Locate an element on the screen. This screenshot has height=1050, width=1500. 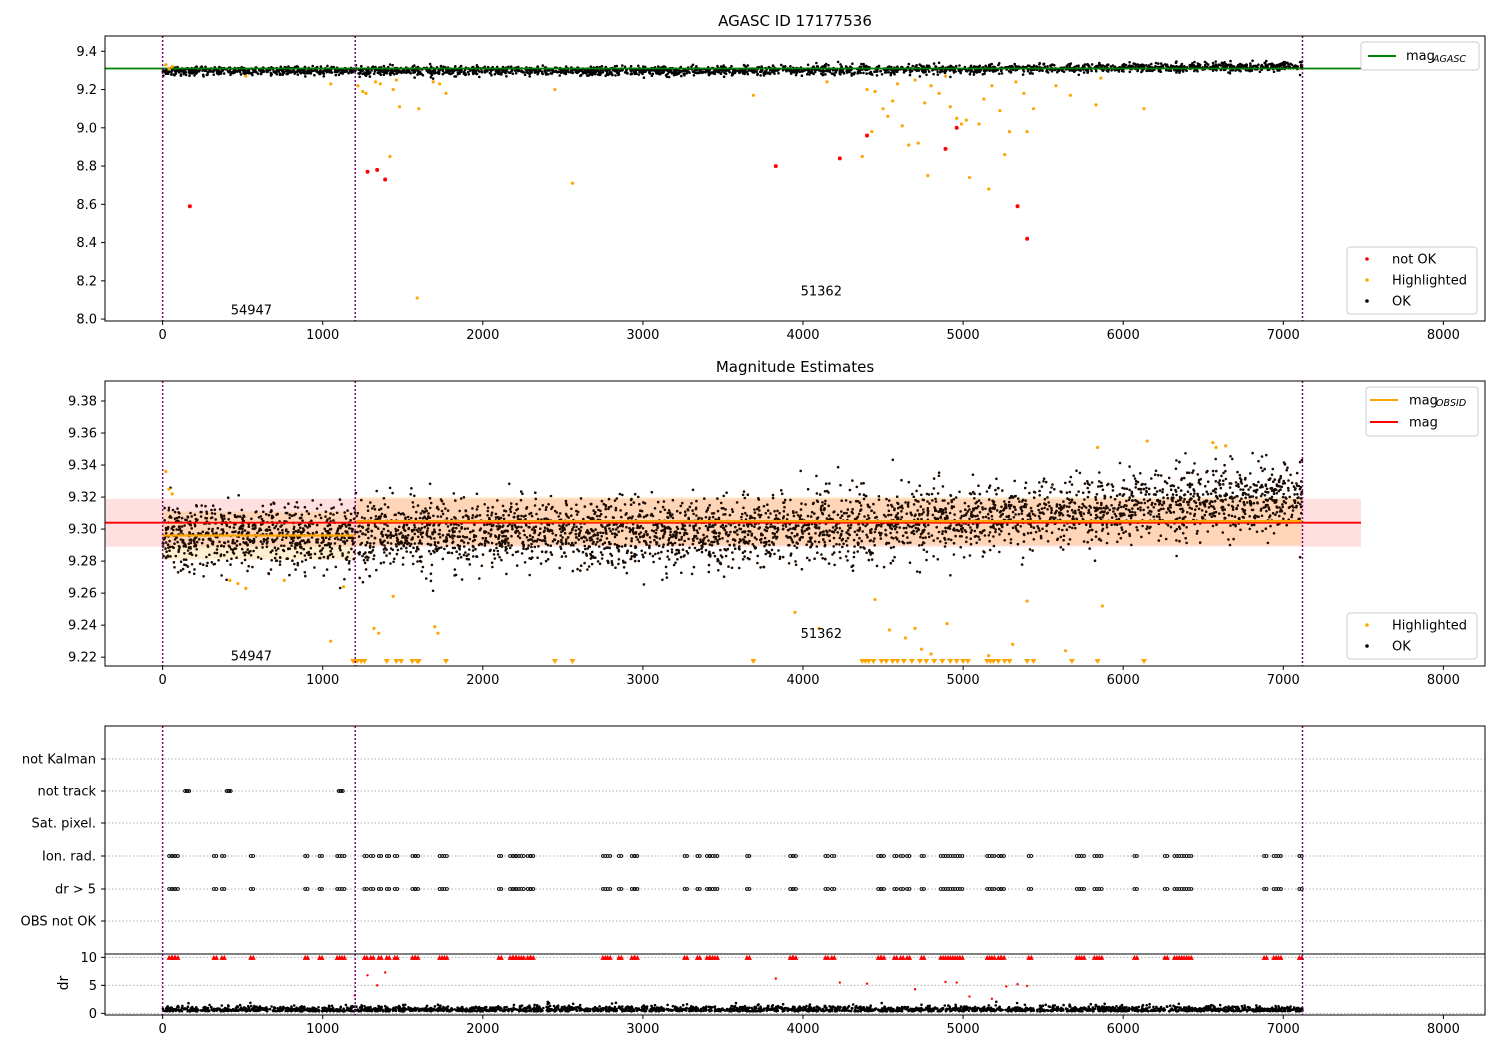
not-ok-point is located at coordinates (775, 166).